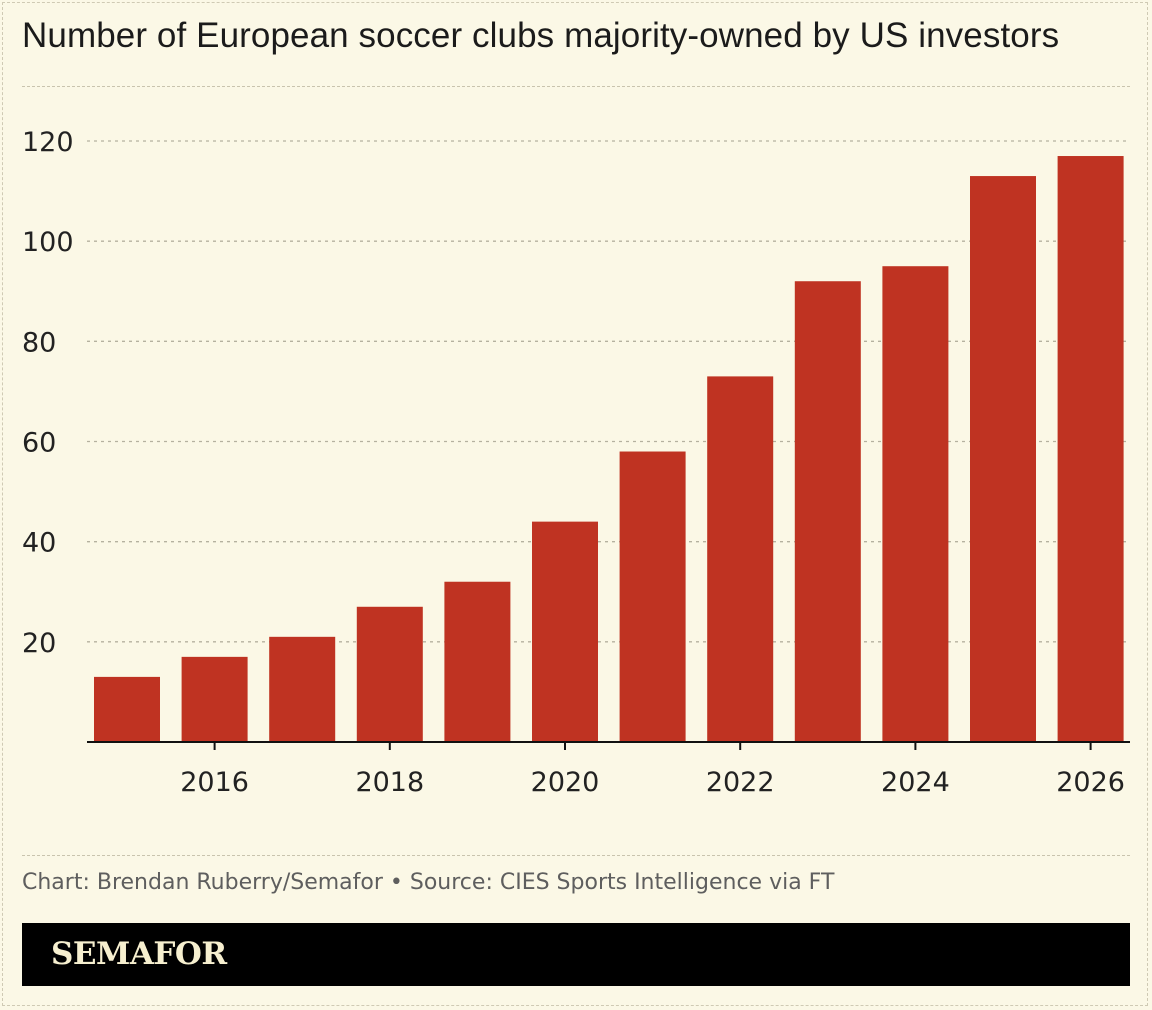 This screenshot has height=1010, width=1152. I want to click on y-tick-label: 20, so click(39, 643).